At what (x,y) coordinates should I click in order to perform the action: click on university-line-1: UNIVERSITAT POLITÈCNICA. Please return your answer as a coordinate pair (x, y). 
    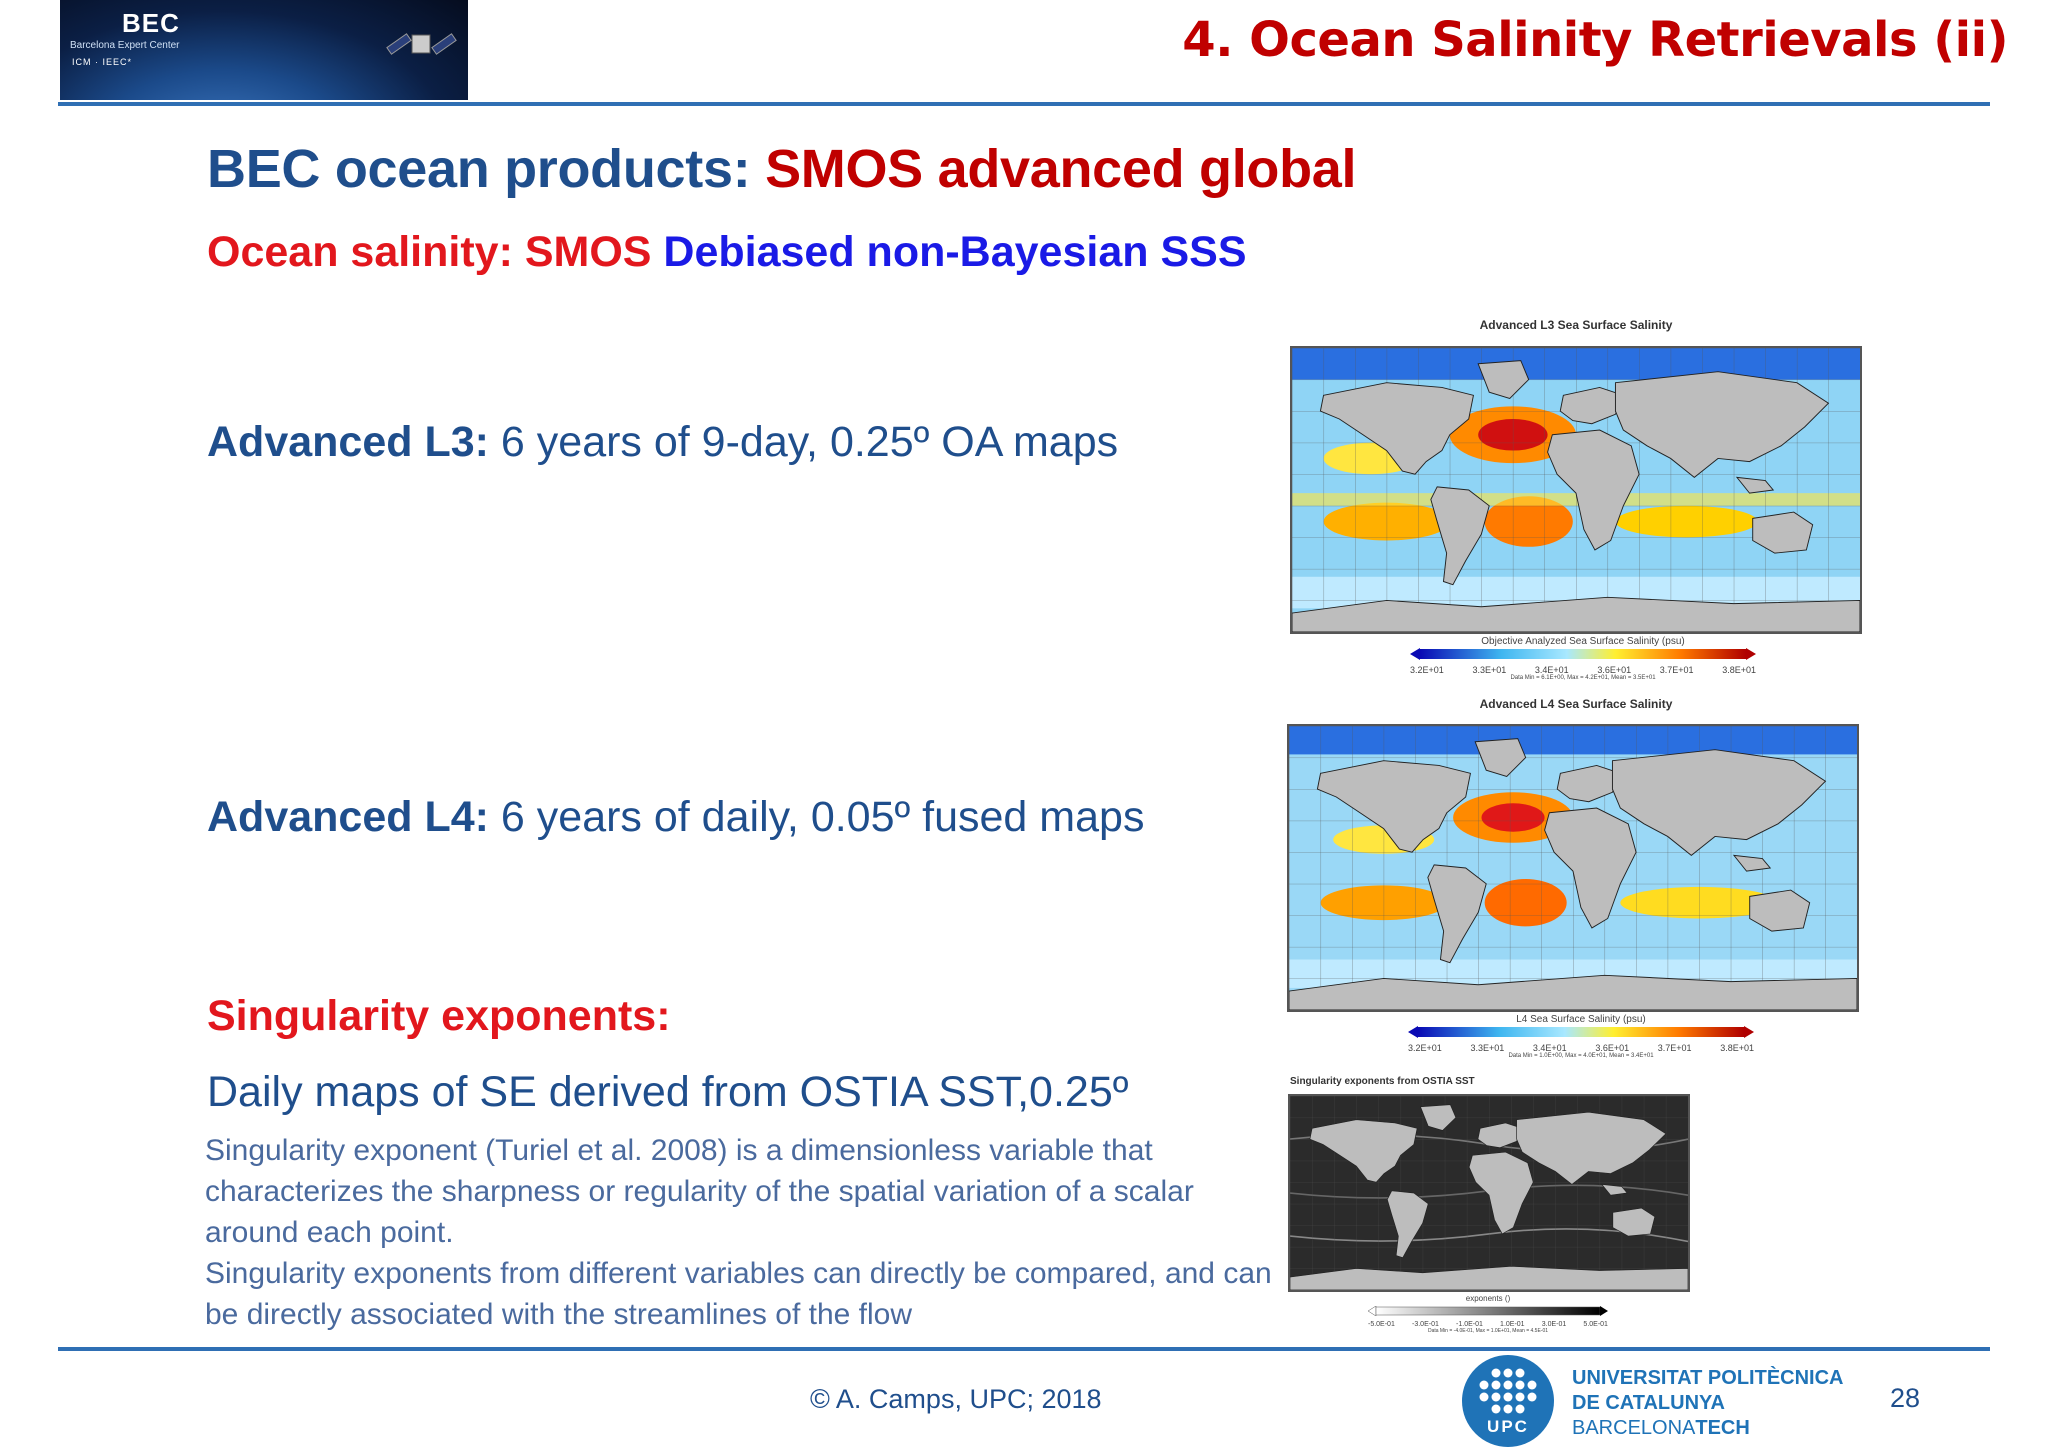
    Looking at the image, I should click on (1708, 1378).